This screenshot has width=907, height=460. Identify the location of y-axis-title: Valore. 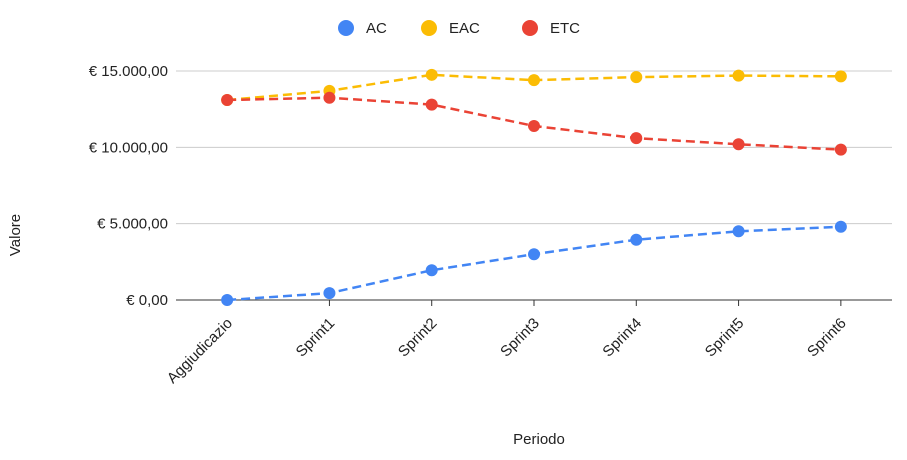
(15, 235).